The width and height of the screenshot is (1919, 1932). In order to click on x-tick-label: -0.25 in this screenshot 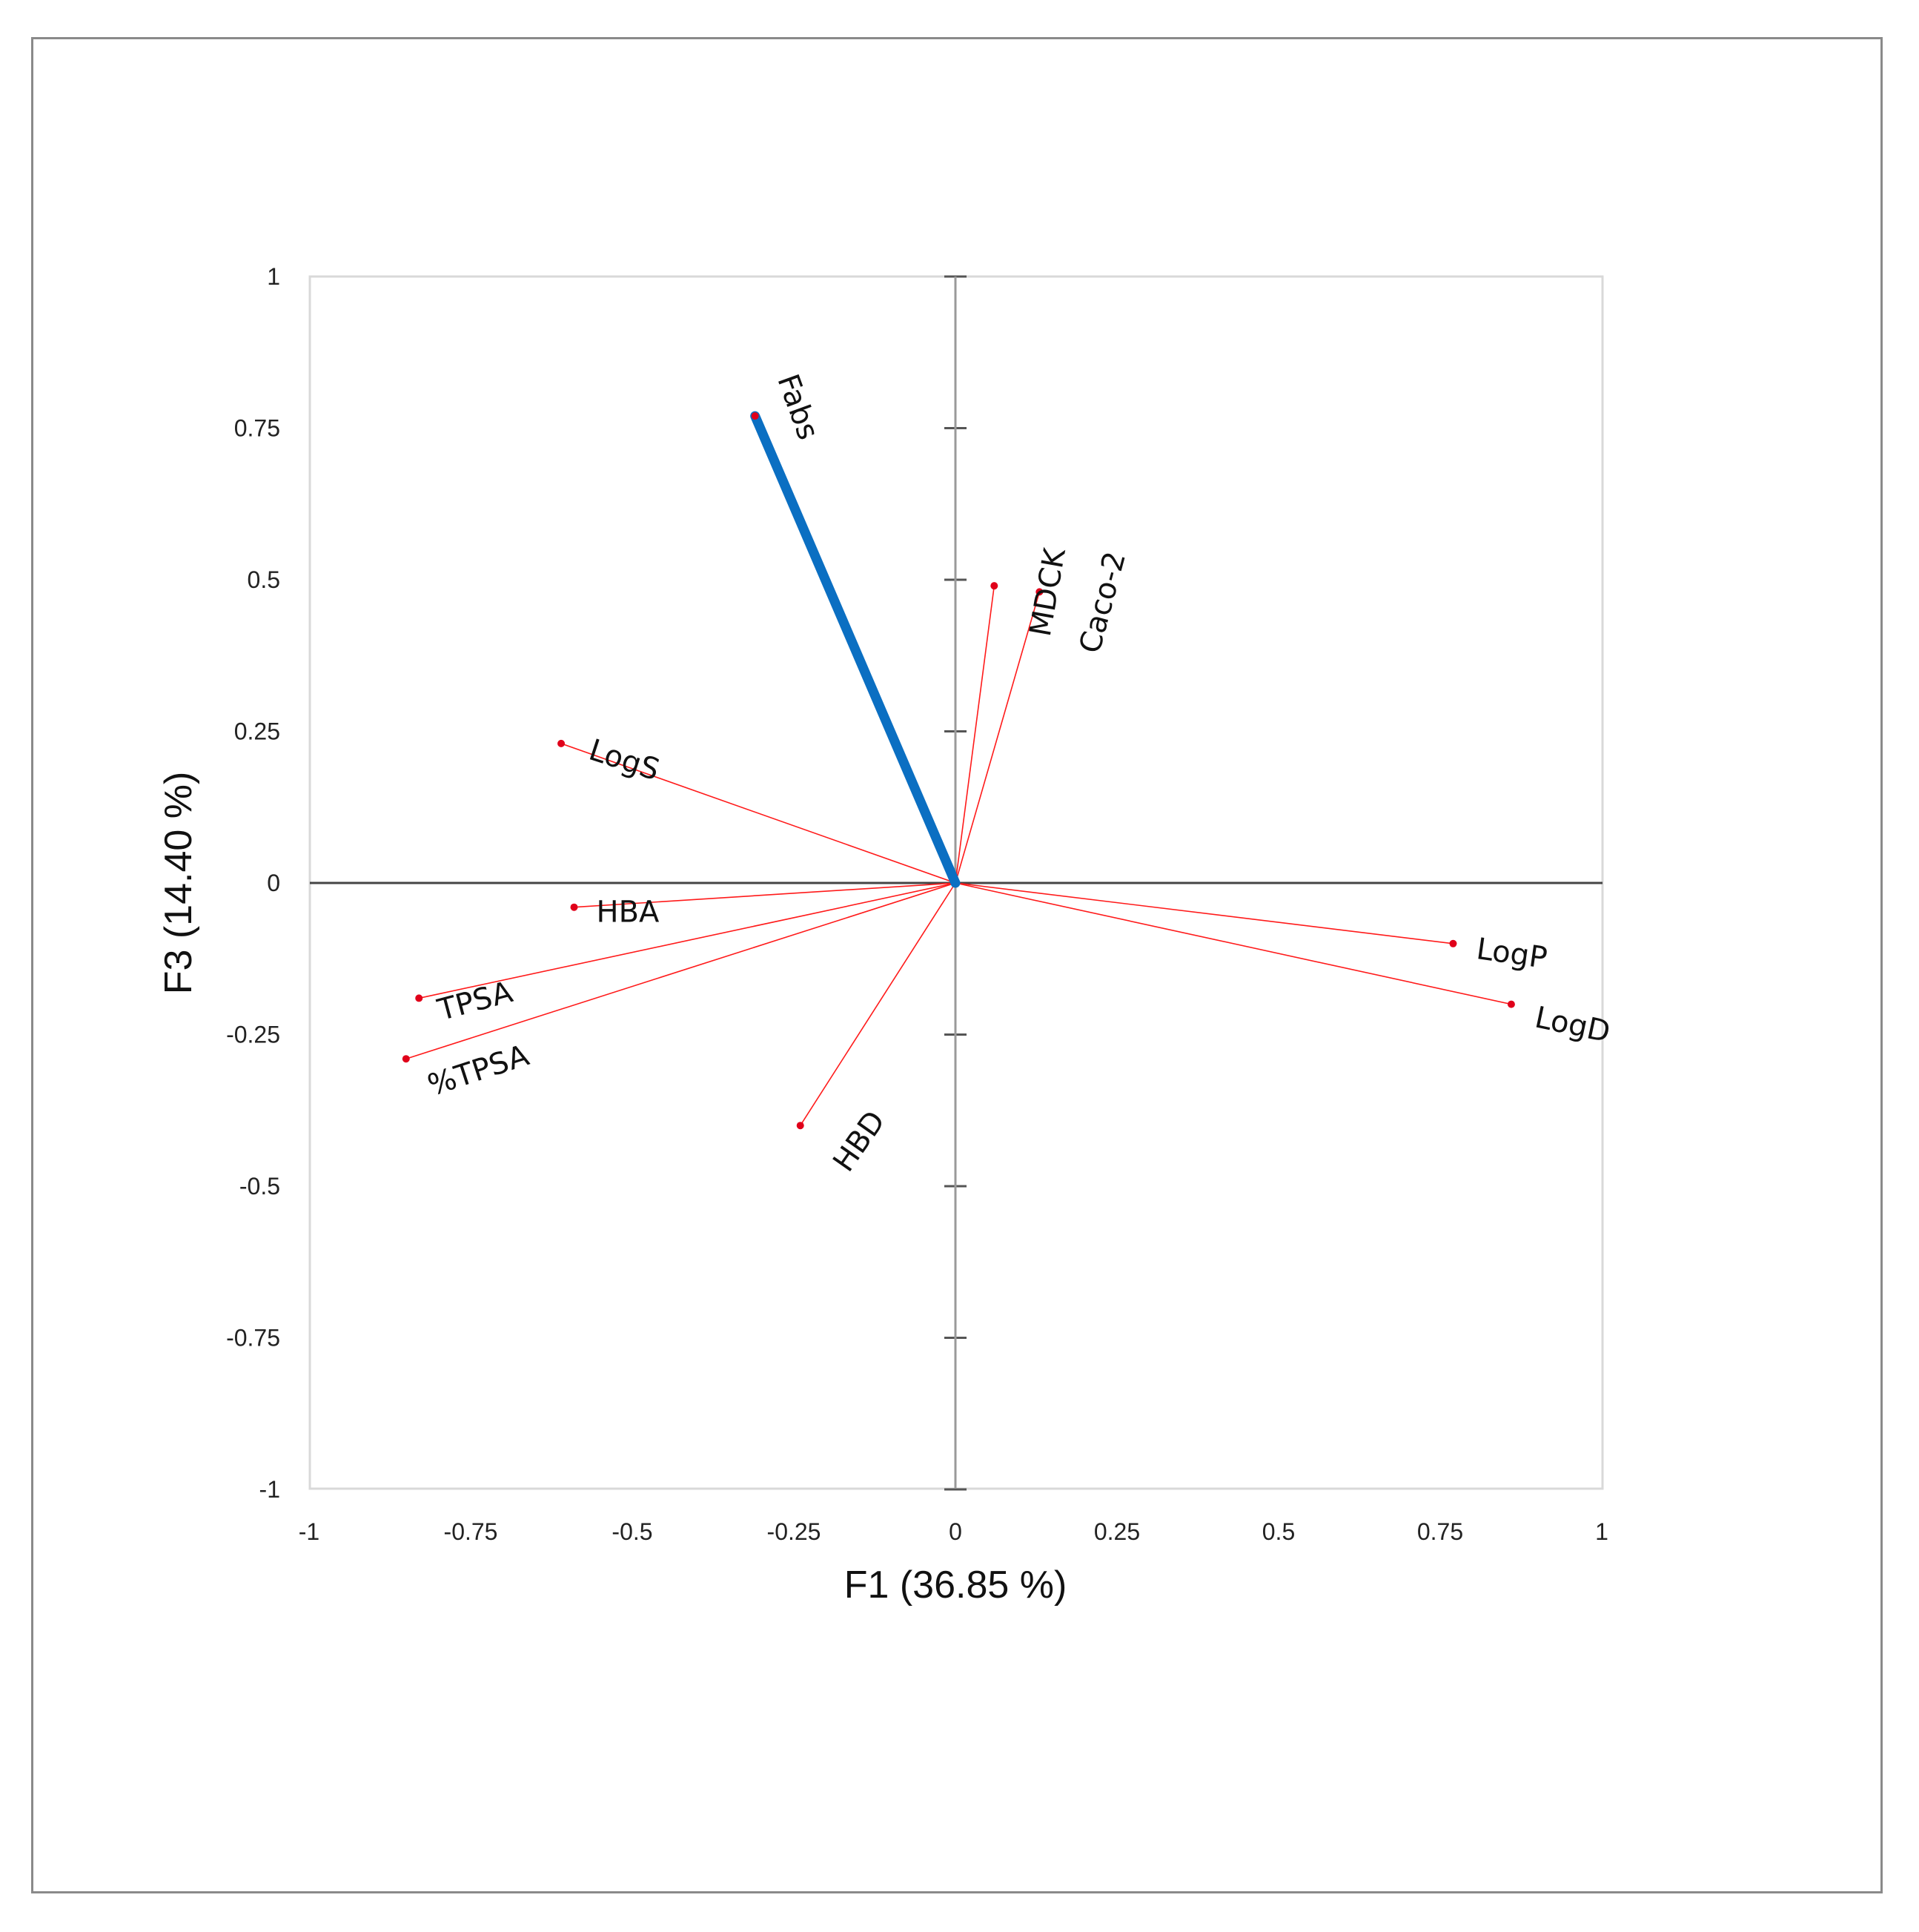, I will do `click(794, 1531)`.